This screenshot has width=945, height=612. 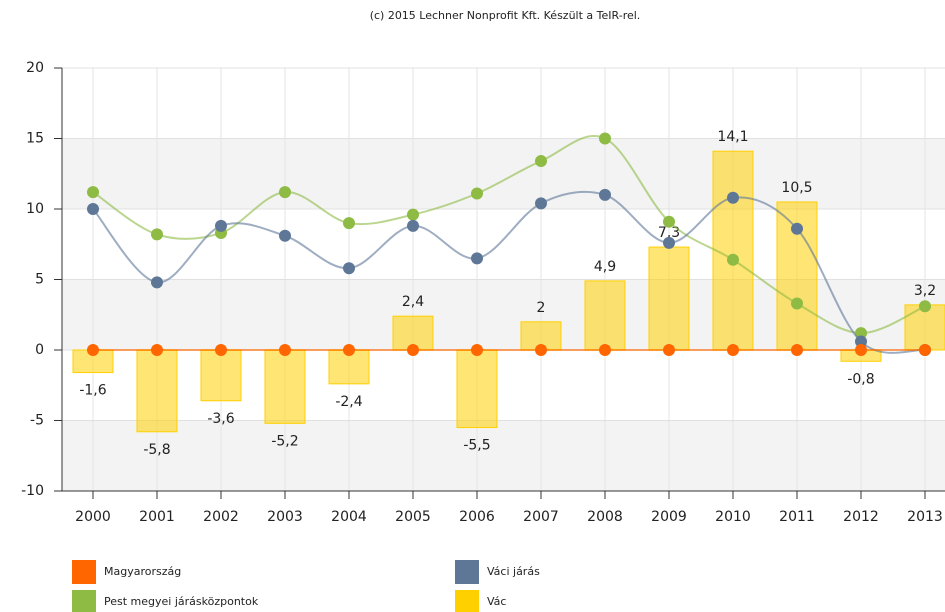 I want to click on data-label: 3,2, so click(x=925, y=291).